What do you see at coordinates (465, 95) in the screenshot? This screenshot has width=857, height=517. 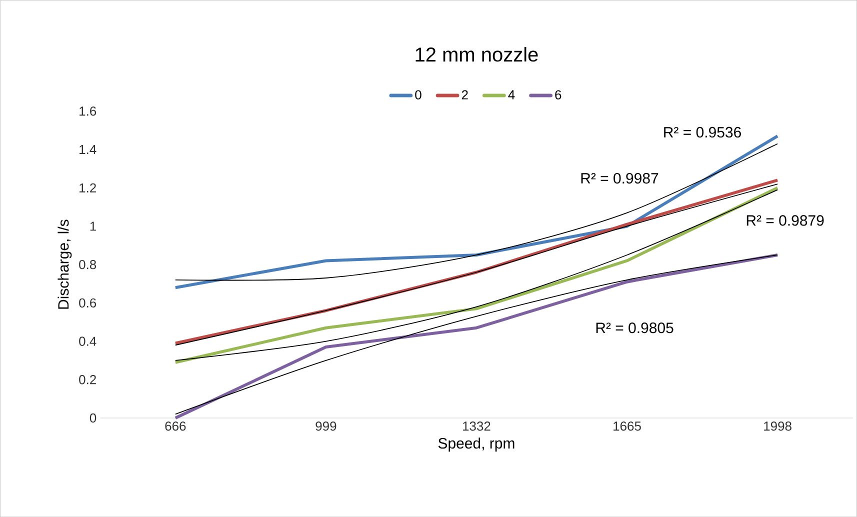 I see `legend-label: 2` at bounding box center [465, 95].